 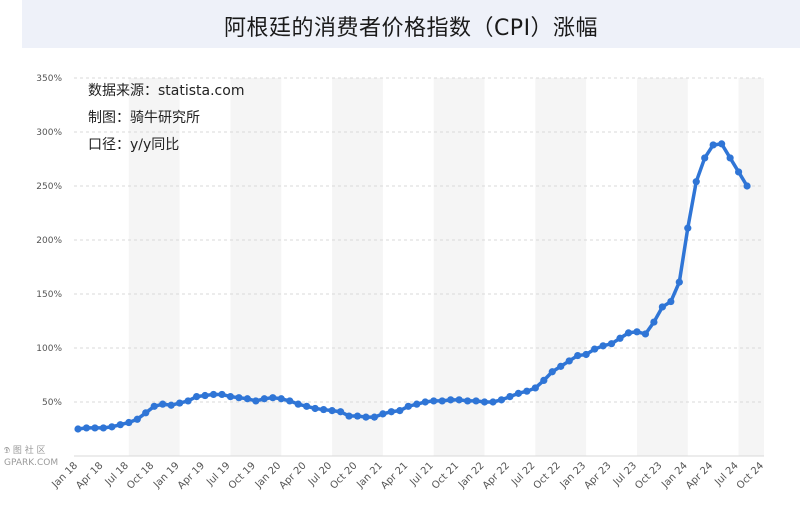 What do you see at coordinates (49, 79) in the screenshot?
I see `y-tick-label: 350%` at bounding box center [49, 79].